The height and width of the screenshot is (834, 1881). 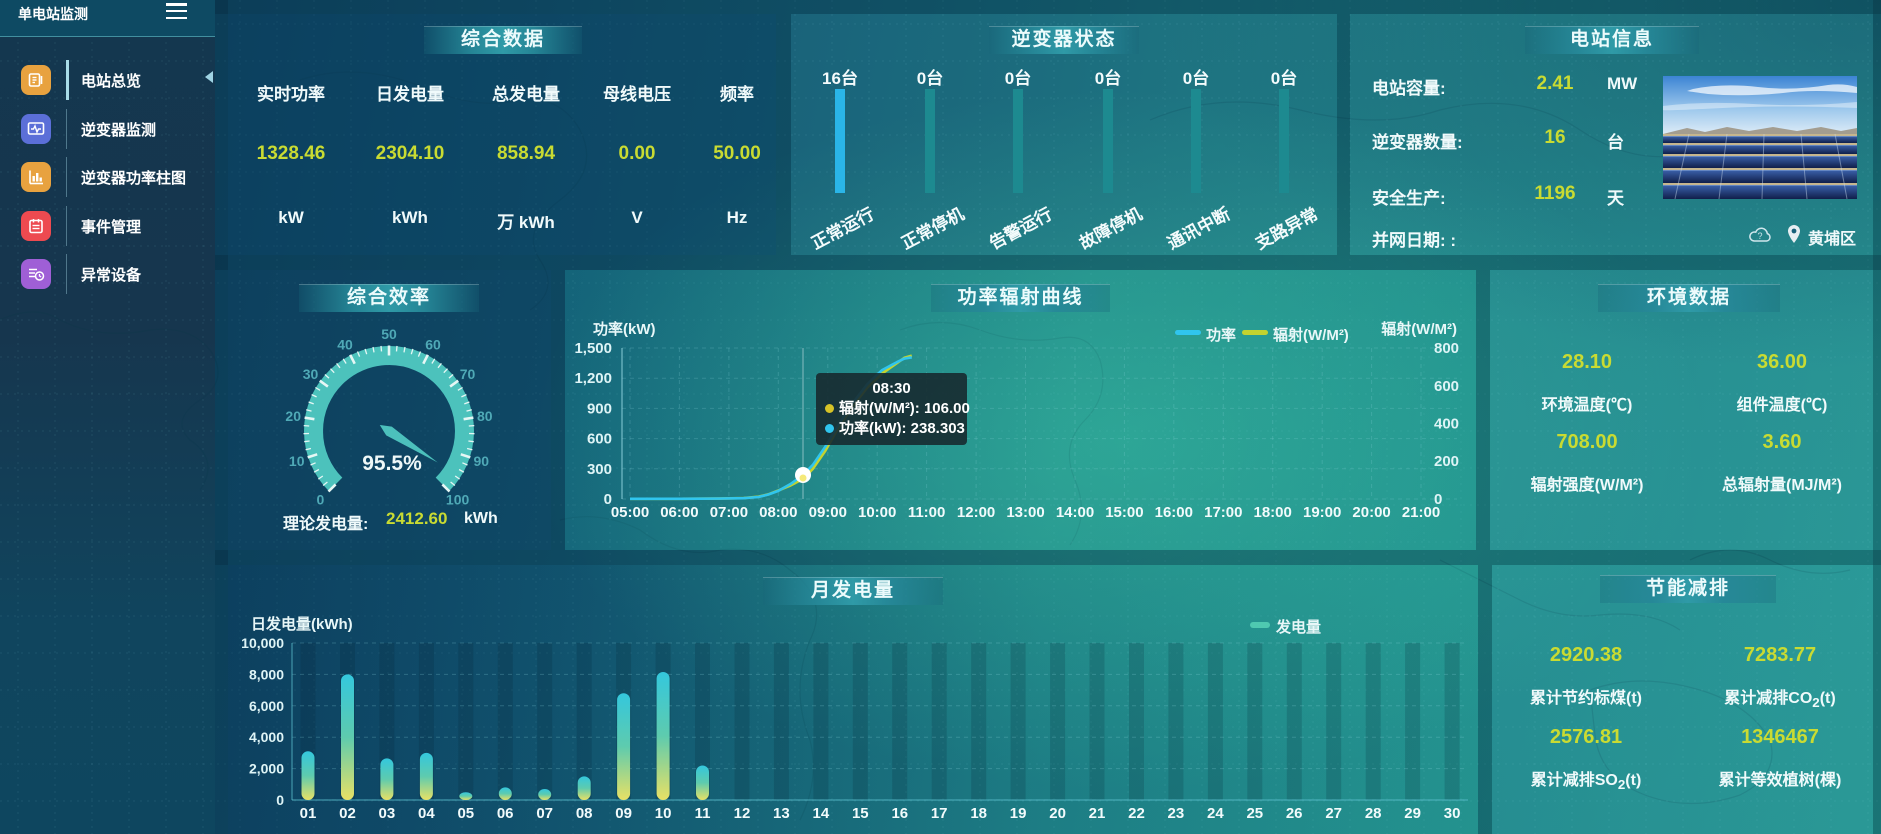 What do you see at coordinates (266, 769) in the screenshot?
I see `svg-text: 2,000` at bounding box center [266, 769].